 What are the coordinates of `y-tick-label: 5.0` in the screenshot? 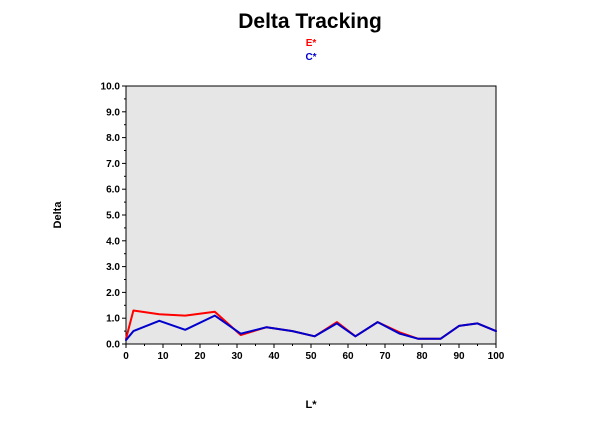 It's located at (113, 216).